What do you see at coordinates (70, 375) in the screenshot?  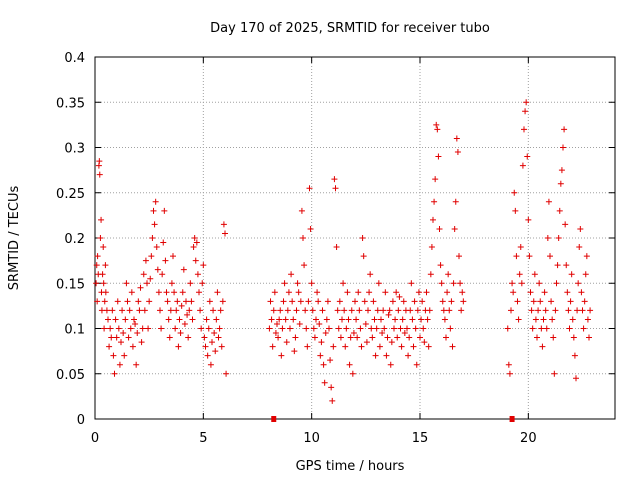 I see `y-tick-label: 0.05` at bounding box center [70, 375].